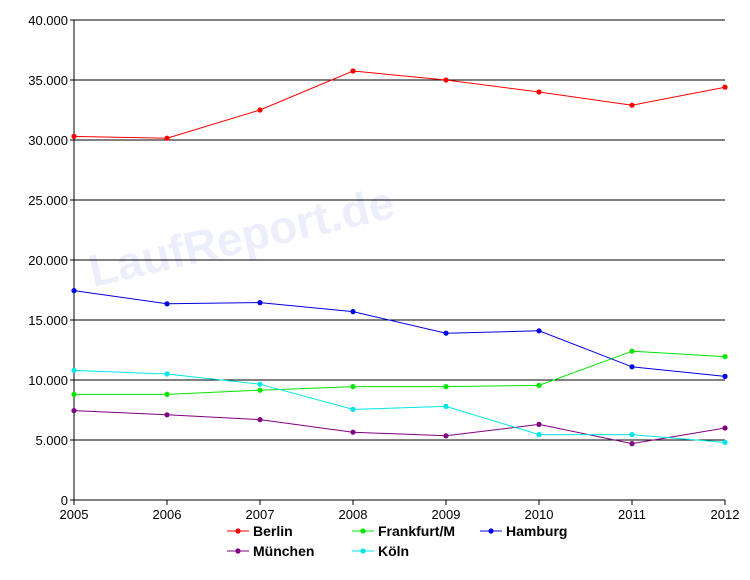 Image resolution: width=750 pixels, height=580 pixels. What do you see at coordinates (51, 440) in the screenshot?
I see `y-tick-label: 5.000` at bounding box center [51, 440].